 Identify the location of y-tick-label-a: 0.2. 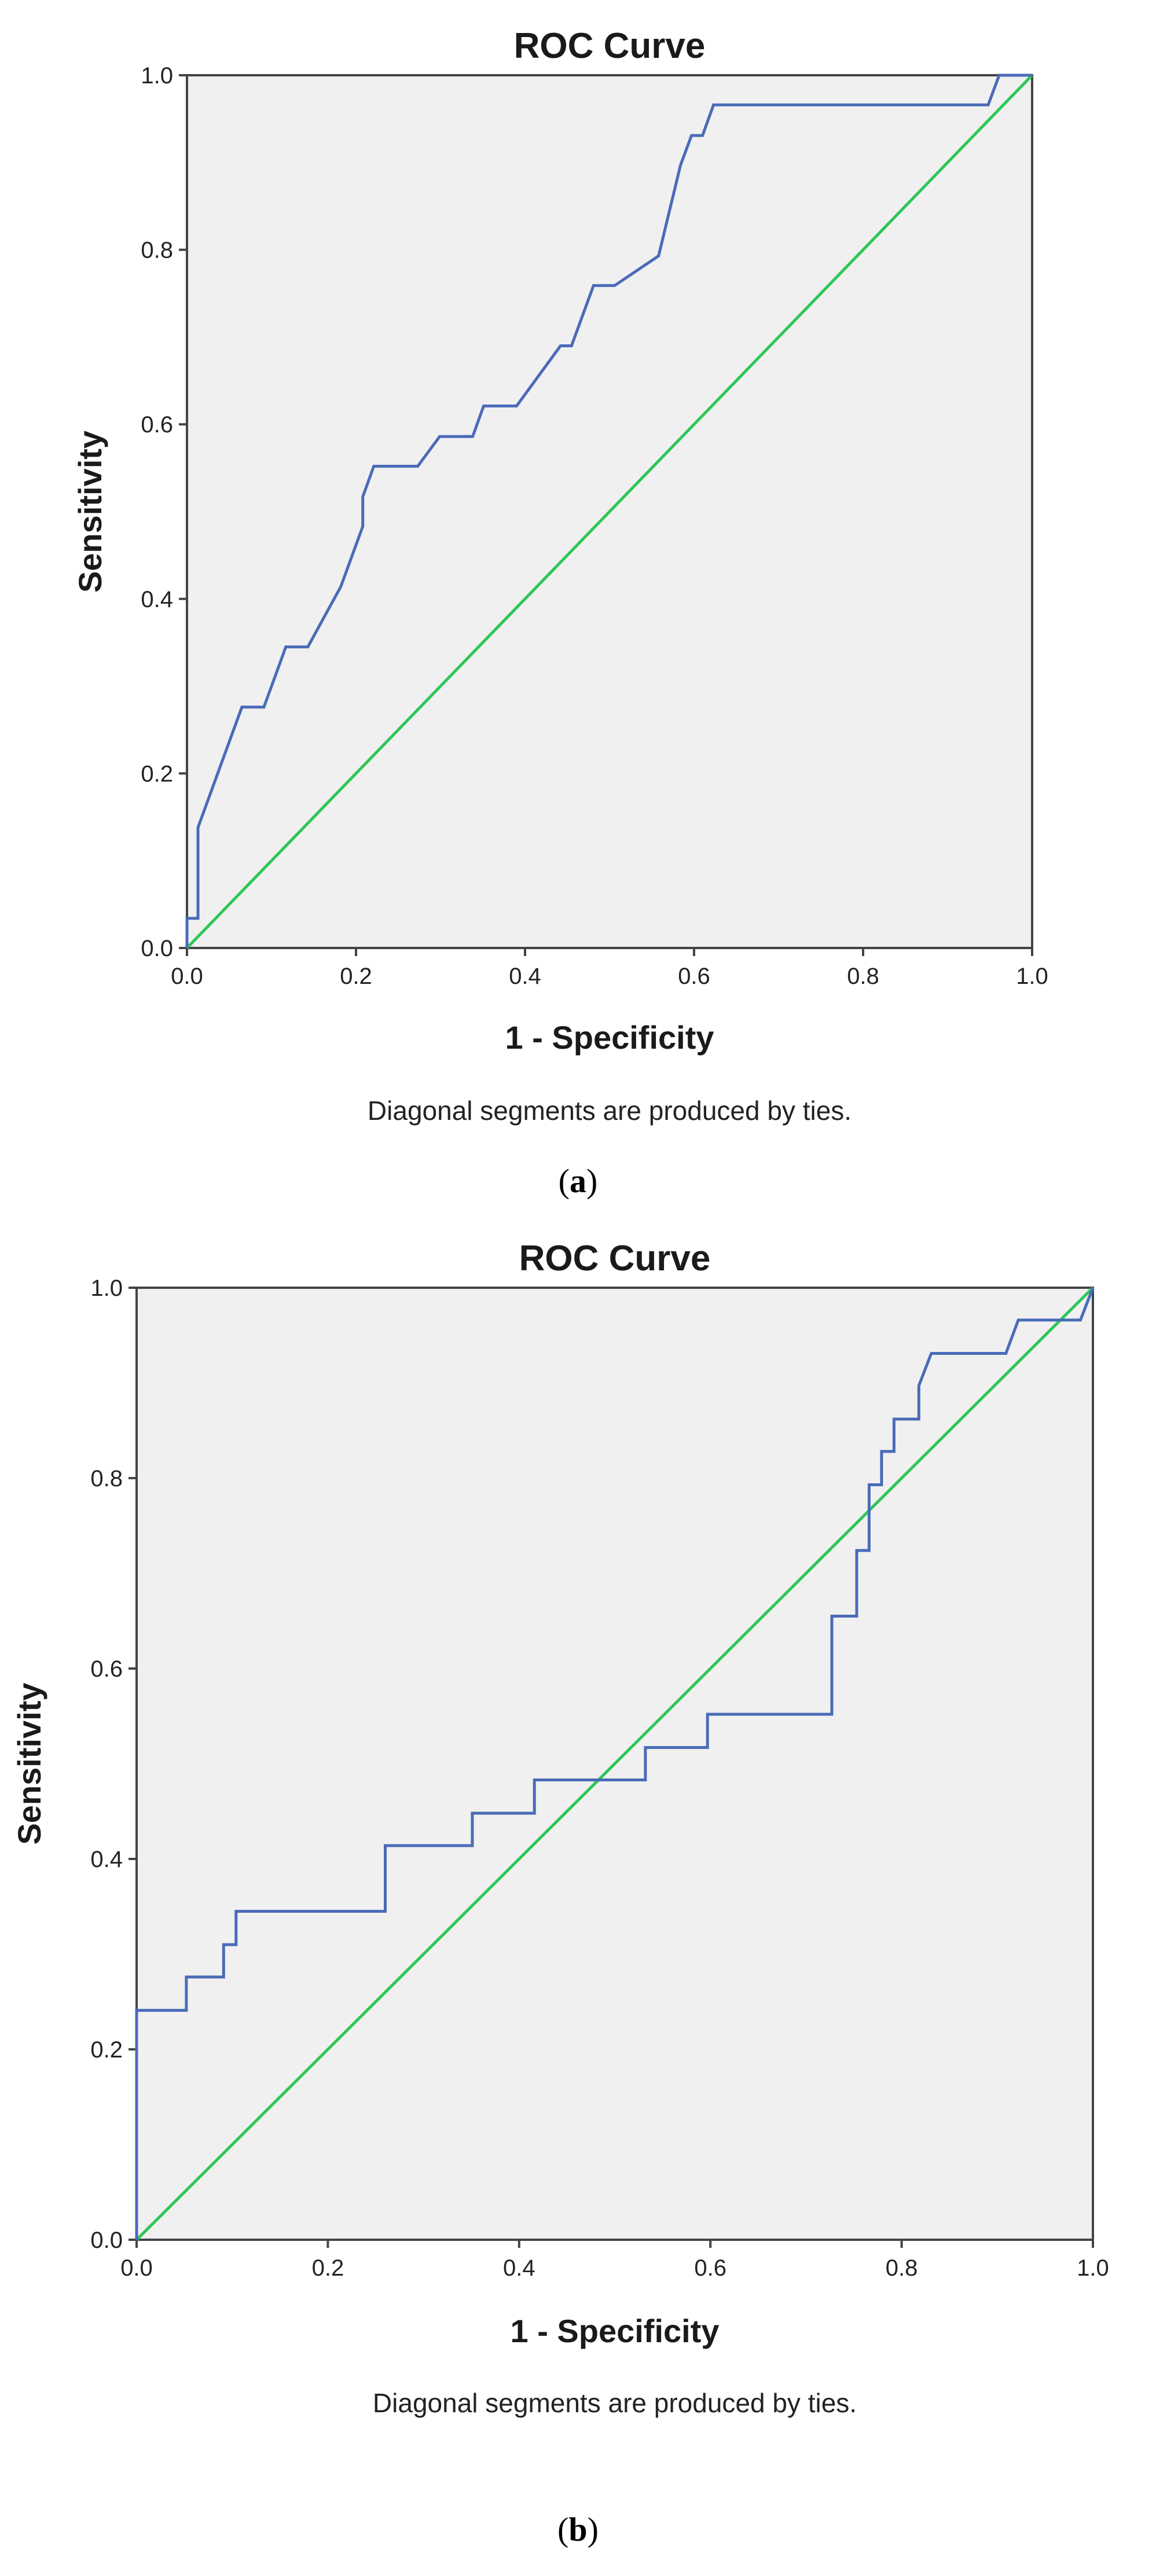
(157, 774).